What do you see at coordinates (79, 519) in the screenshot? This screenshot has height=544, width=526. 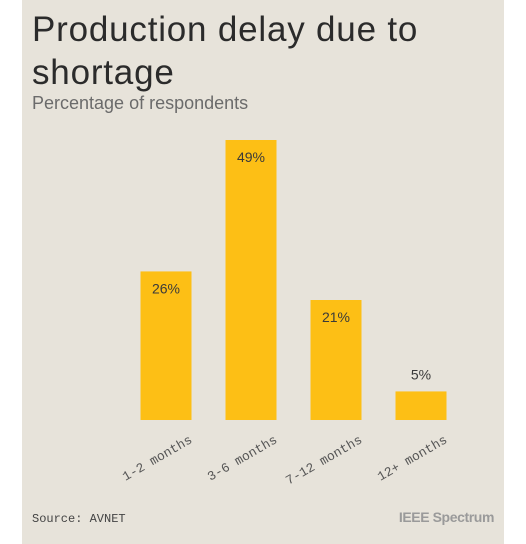 I see `source-note: Source: AVNET` at bounding box center [79, 519].